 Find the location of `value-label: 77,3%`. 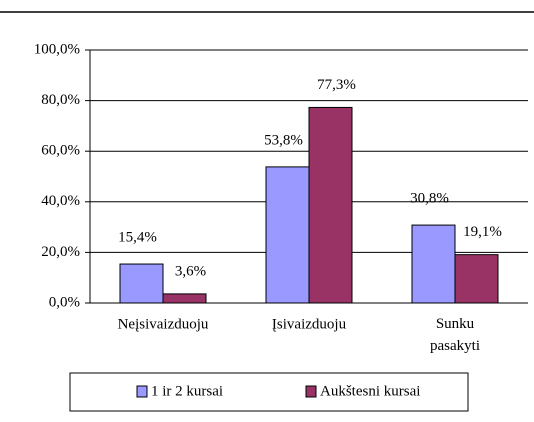

value-label: 77,3% is located at coordinates (336, 85).